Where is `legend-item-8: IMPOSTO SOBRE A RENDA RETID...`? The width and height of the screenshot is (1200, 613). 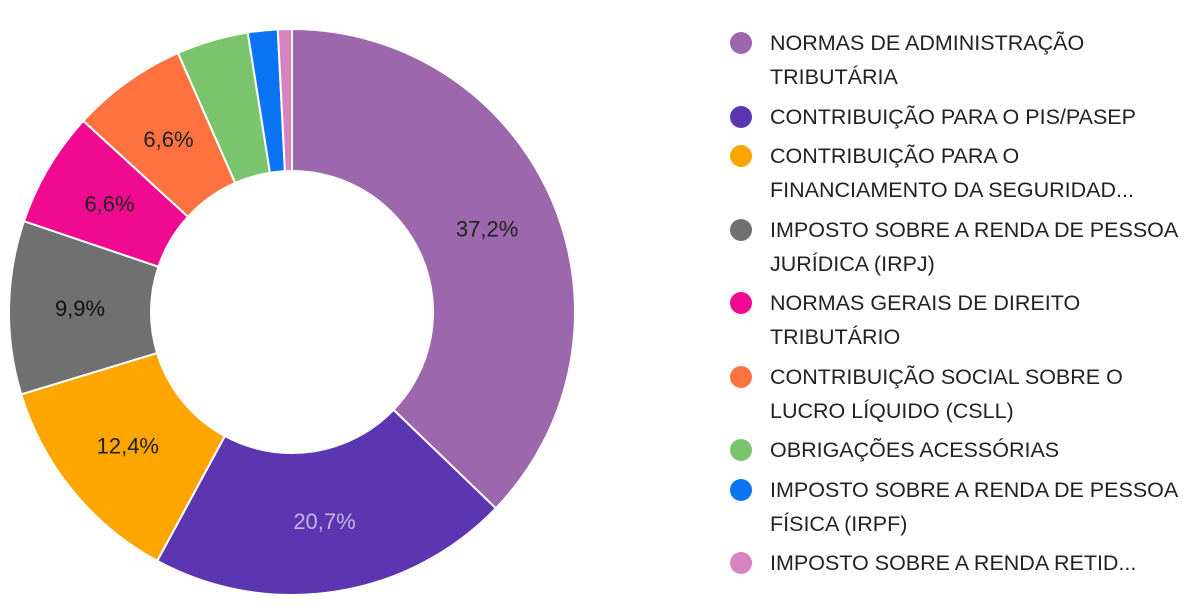
legend-item-8: IMPOSTO SOBRE A RENDA RETID... is located at coordinates (960, 563).